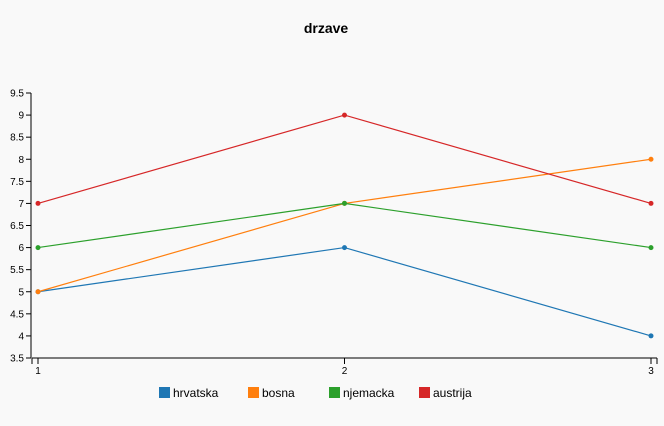  What do you see at coordinates (21, 248) in the screenshot?
I see `y-tick-label: 6` at bounding box center [21, 248].